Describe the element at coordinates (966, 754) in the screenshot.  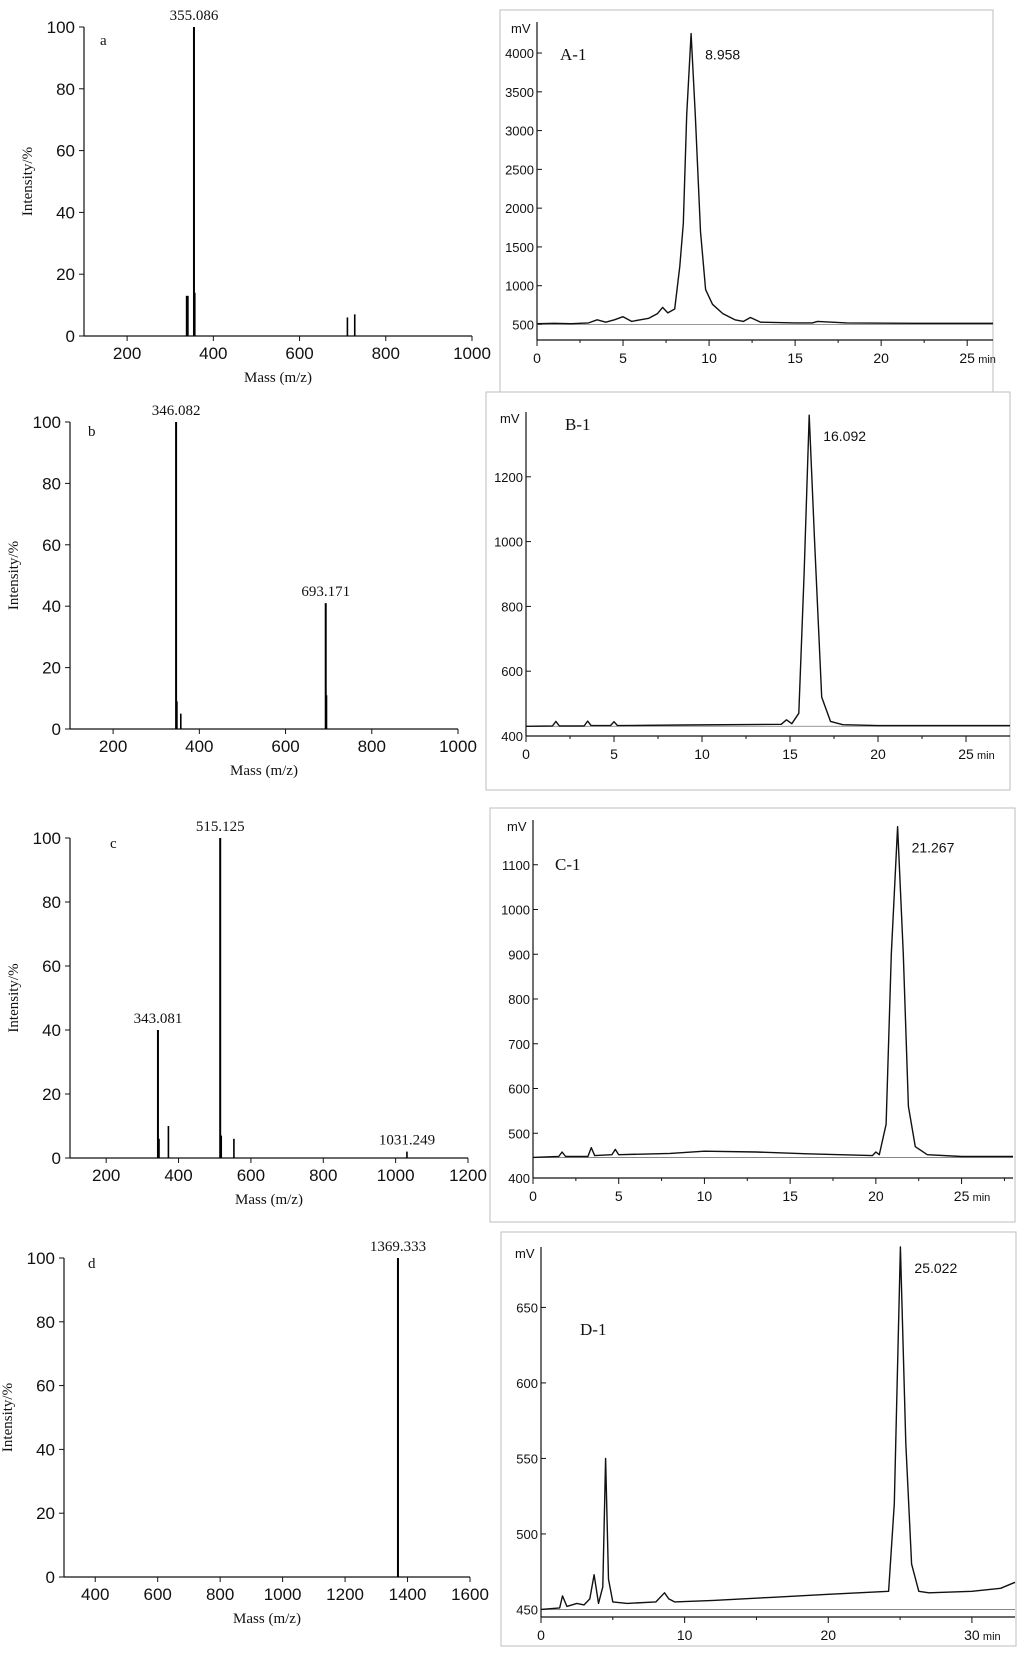
I see `x-tick-label-b-1-25: 25` at that location.